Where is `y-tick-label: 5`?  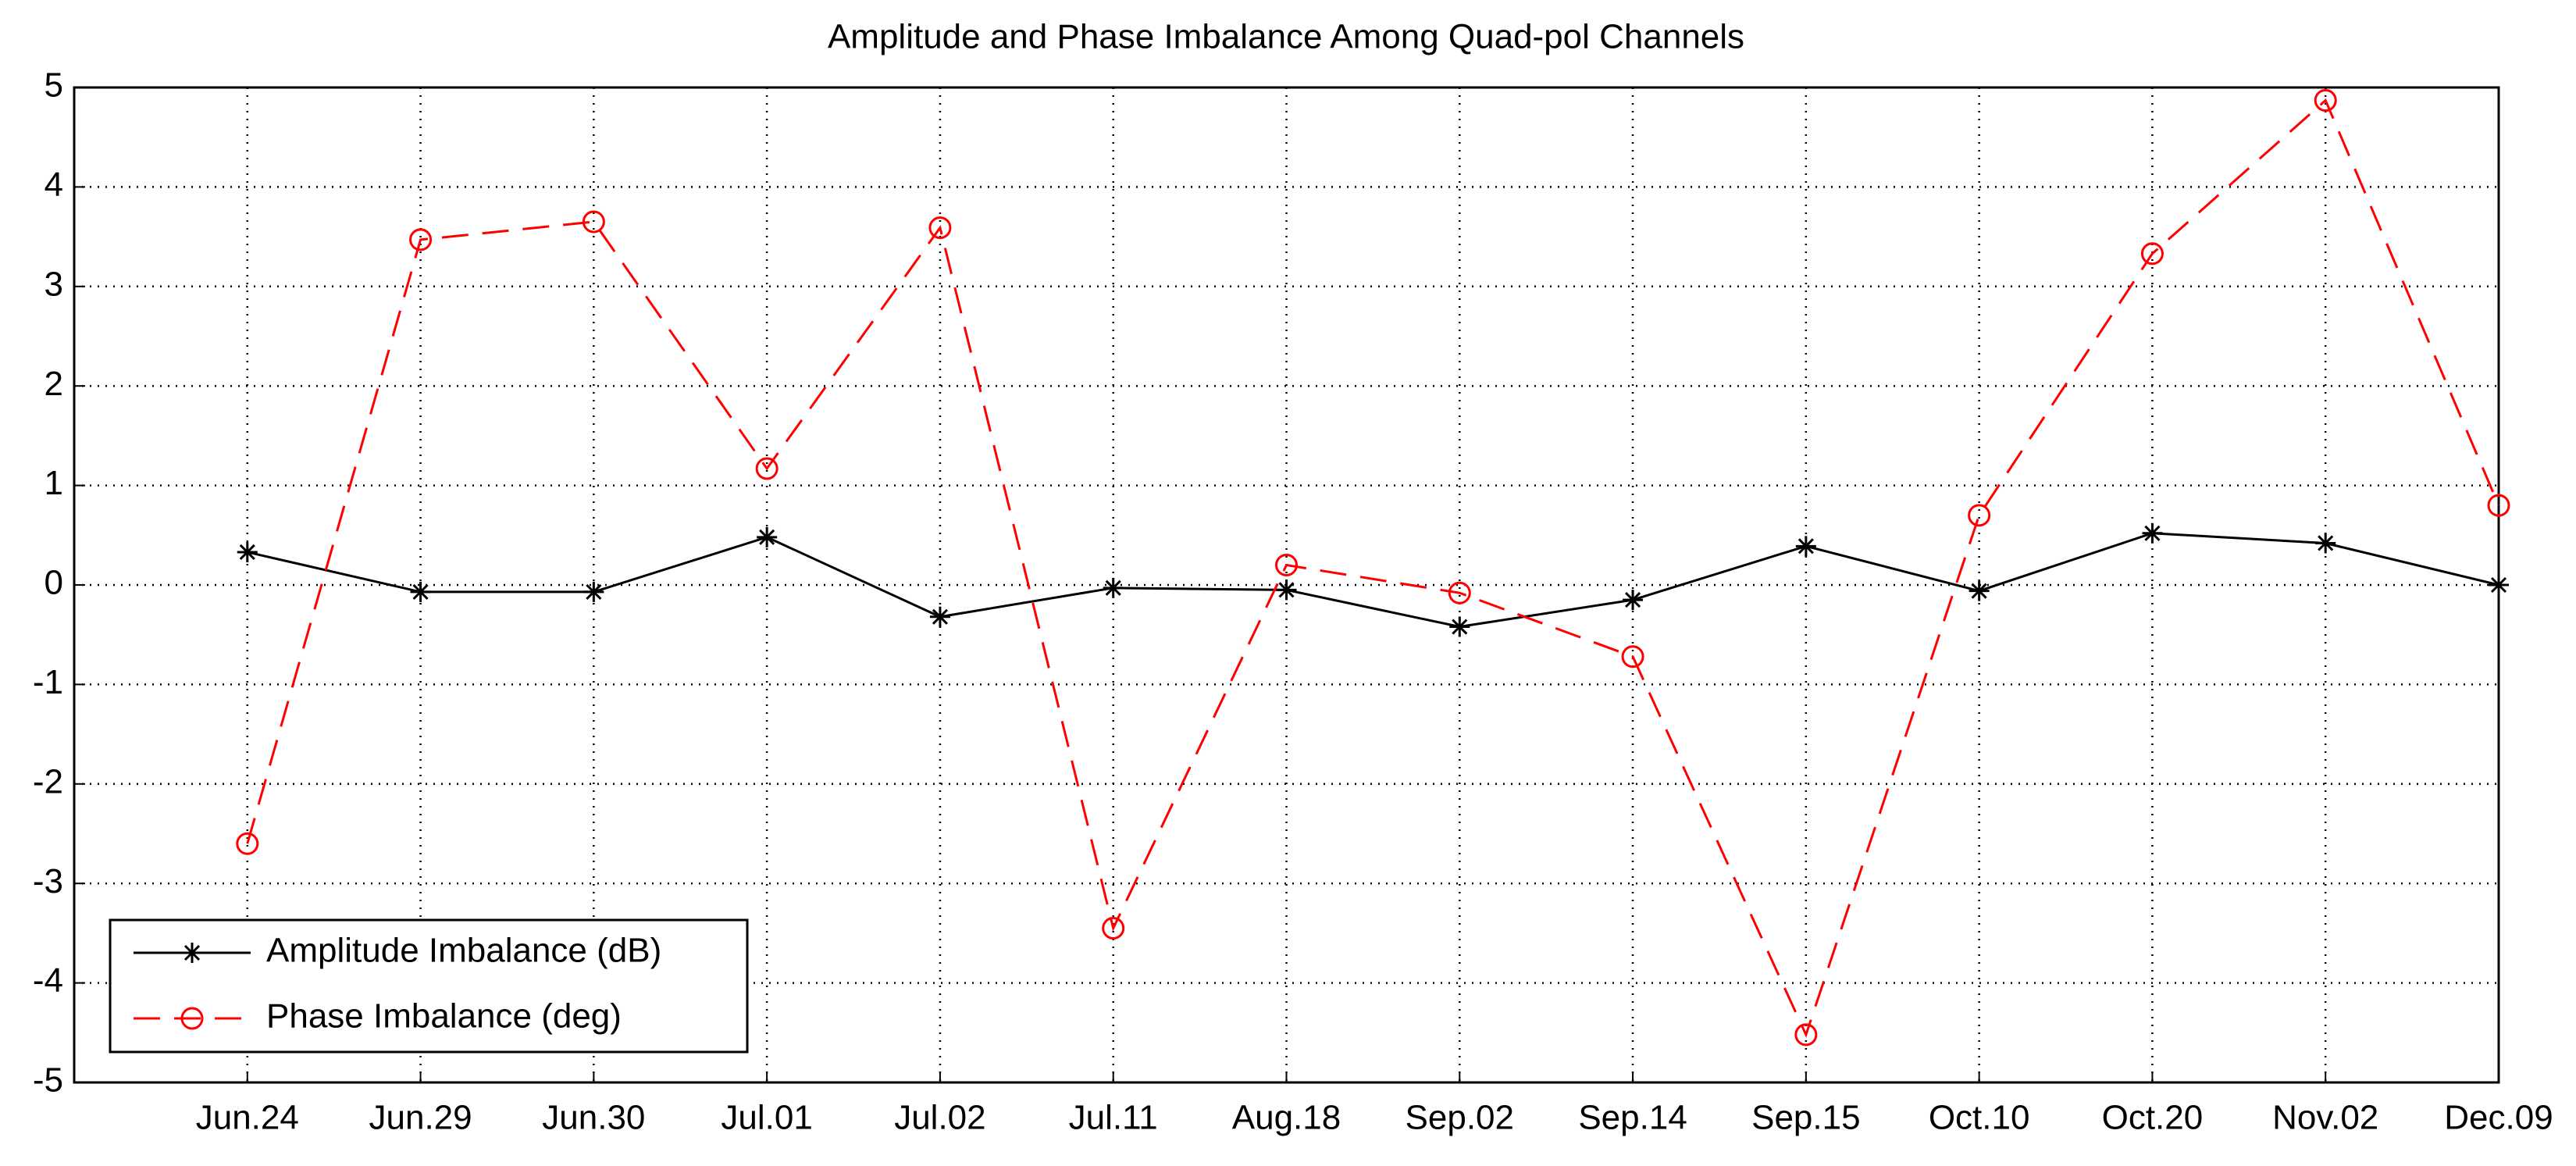
y-tick-label: 5 is located at coordinates (54, 85).